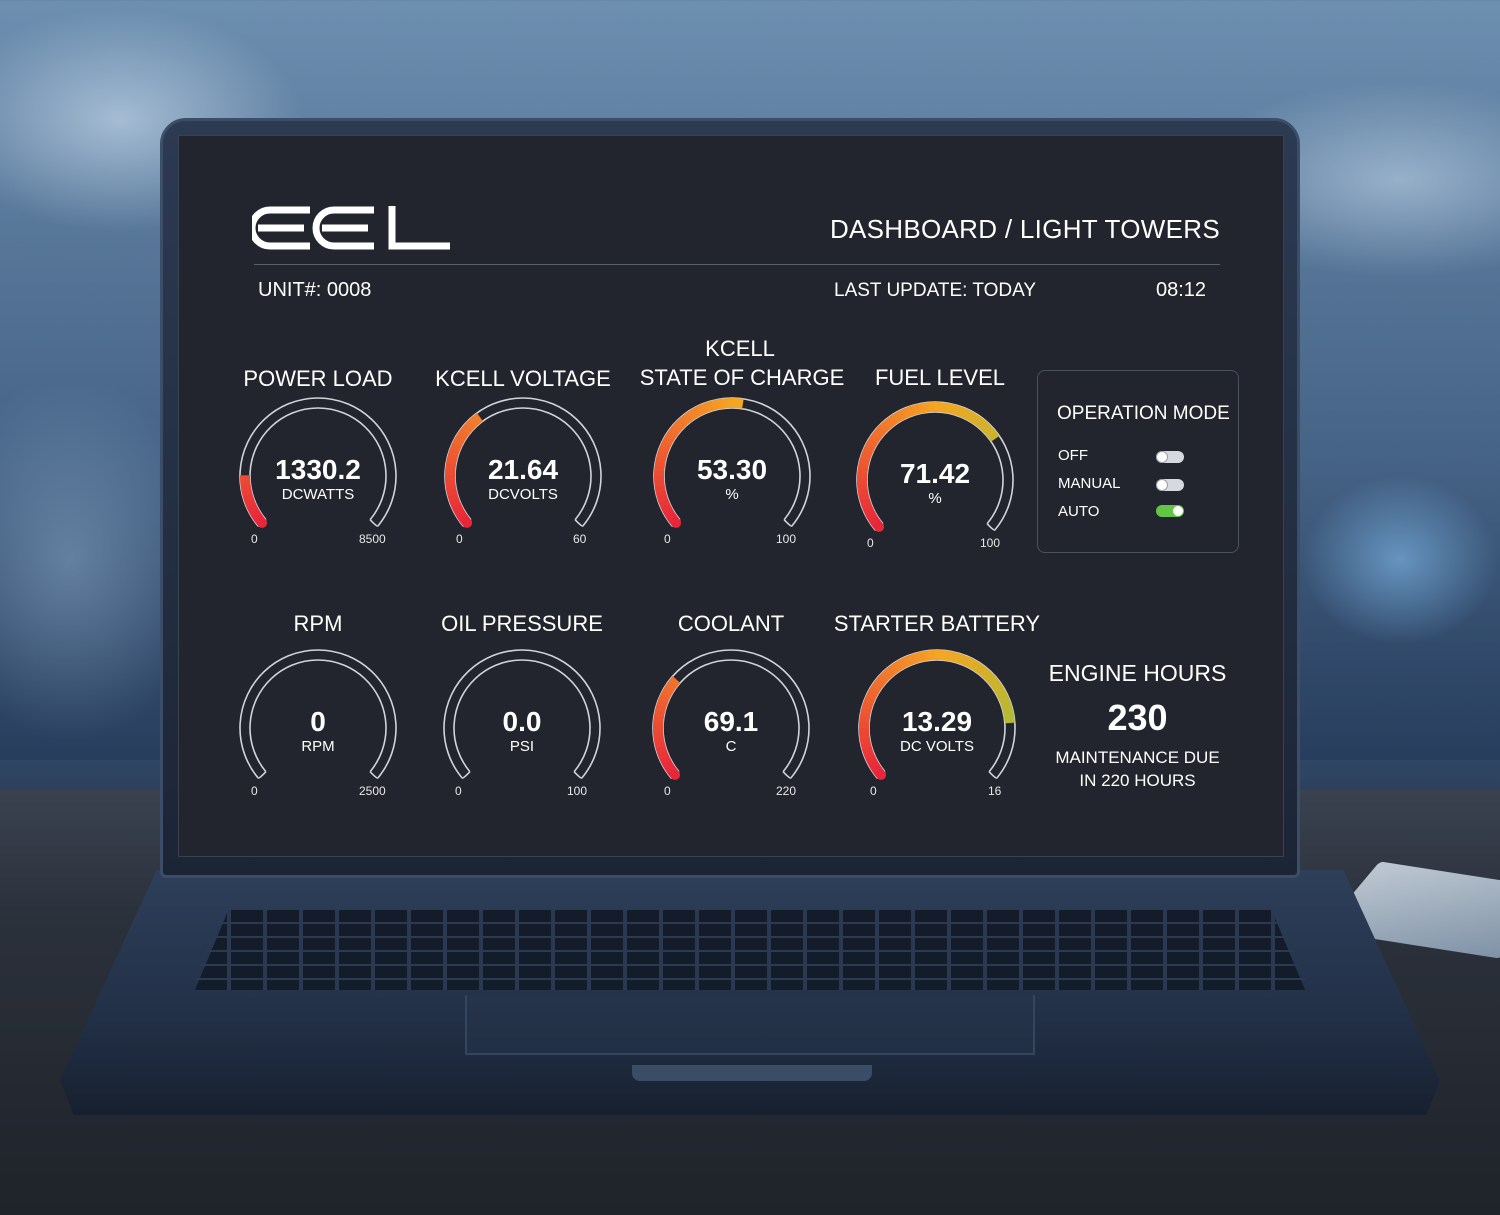 Image resolution: width=1500 pixels, height=1215 pixels. What do you see at coordinates (1143, 413) in the screenshot?
I see `operation-mode-title: OPERATION MODE` at bounding box center [1143, 413].